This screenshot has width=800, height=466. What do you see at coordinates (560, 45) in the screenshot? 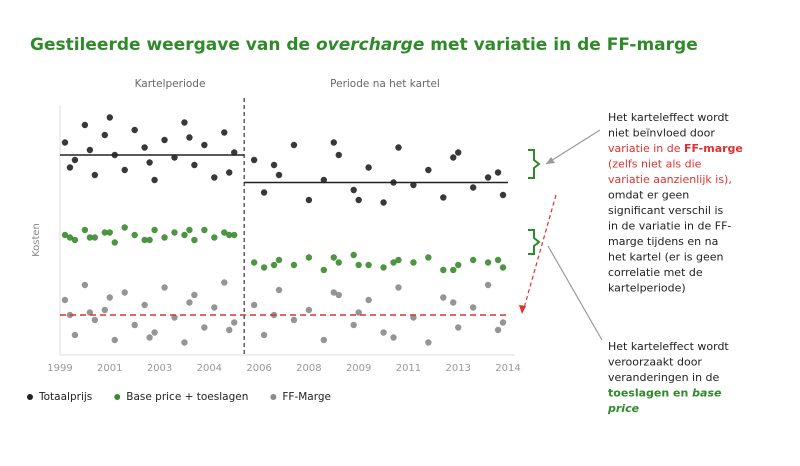
I see `title-part: met variatie in de FF-marge` at bounding box center [560, 45].